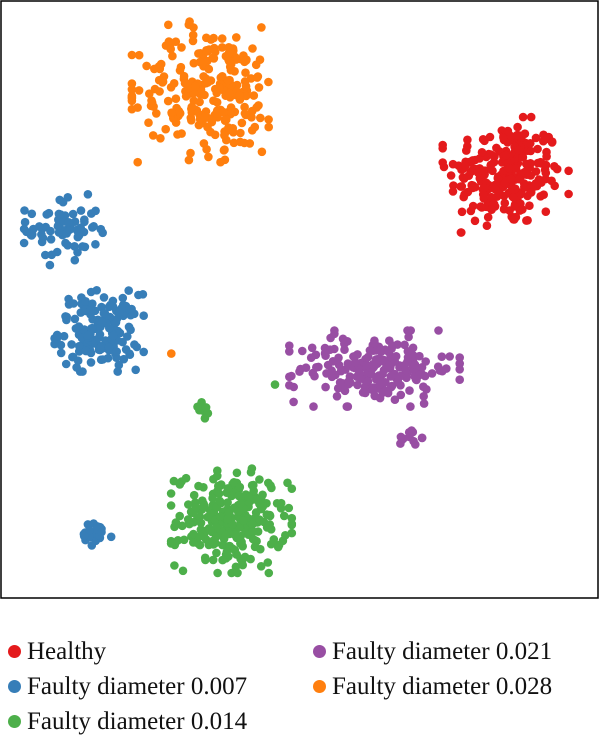 The width and height of the screenshot is (600, 741). Describe the element at coordinates (137, 686) in the screenshot. I see `legend-label-faulty-0007: Faulty diameter 0.007` at that location.